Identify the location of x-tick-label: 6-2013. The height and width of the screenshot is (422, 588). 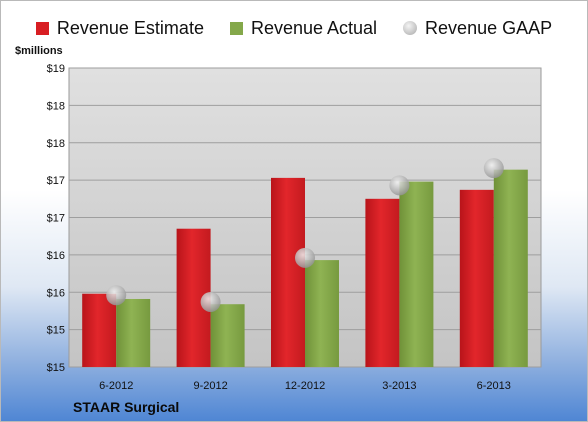
(494, 386).